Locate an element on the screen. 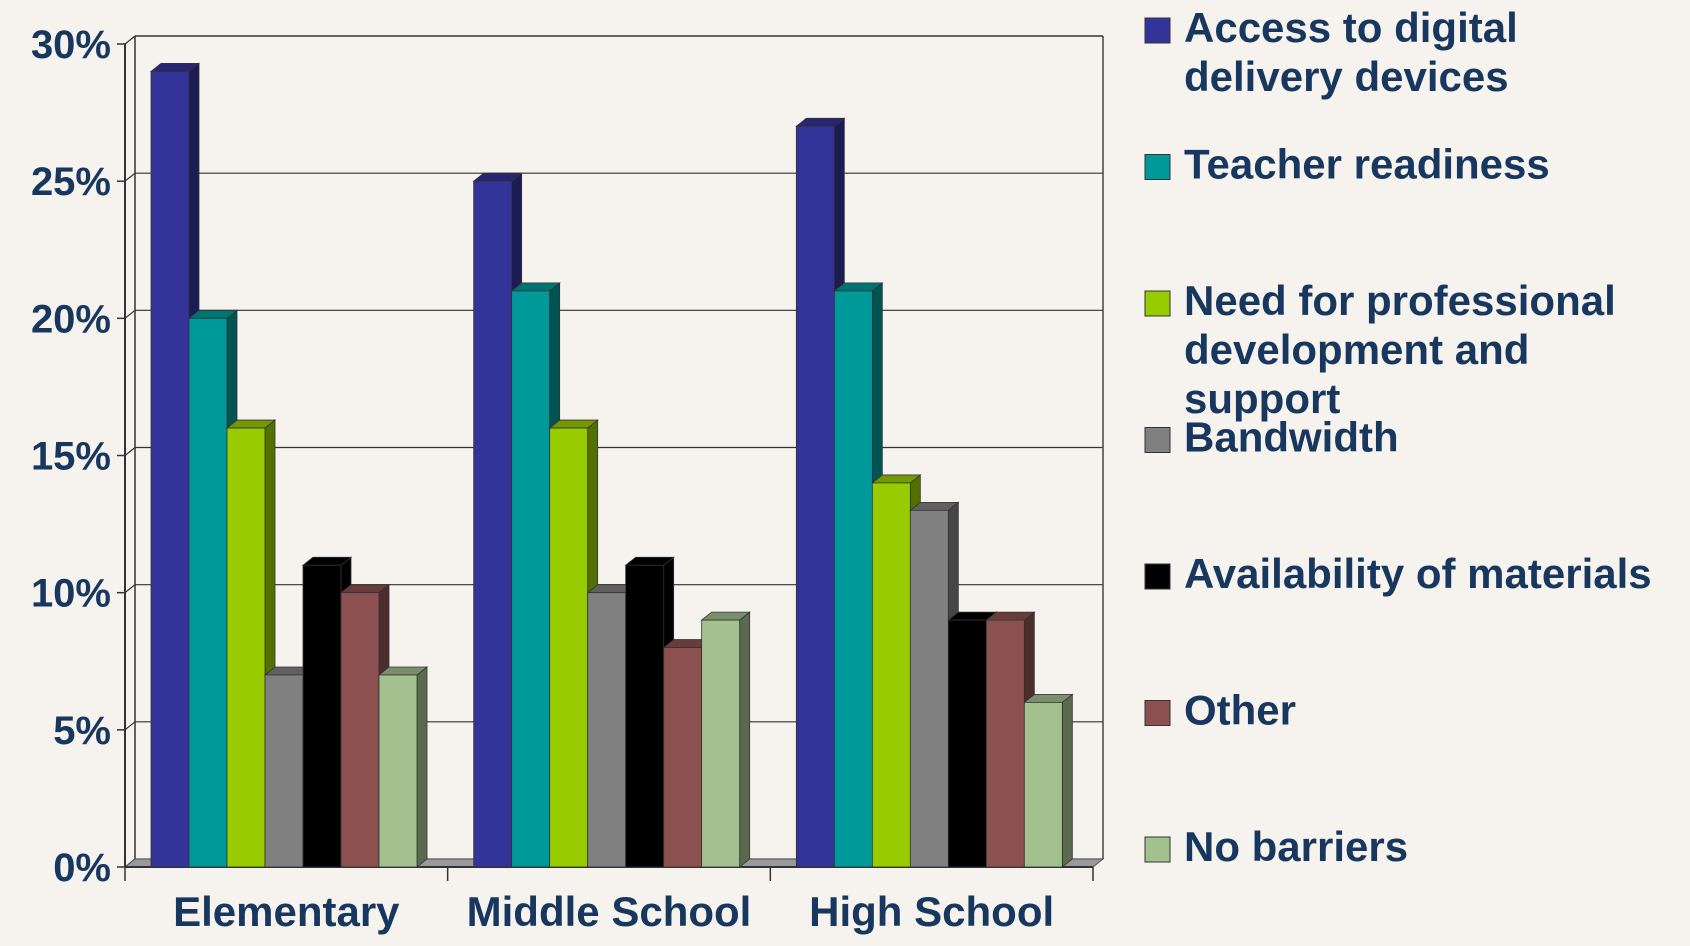  legend-item: Other is located at coordinates (1220, 710).